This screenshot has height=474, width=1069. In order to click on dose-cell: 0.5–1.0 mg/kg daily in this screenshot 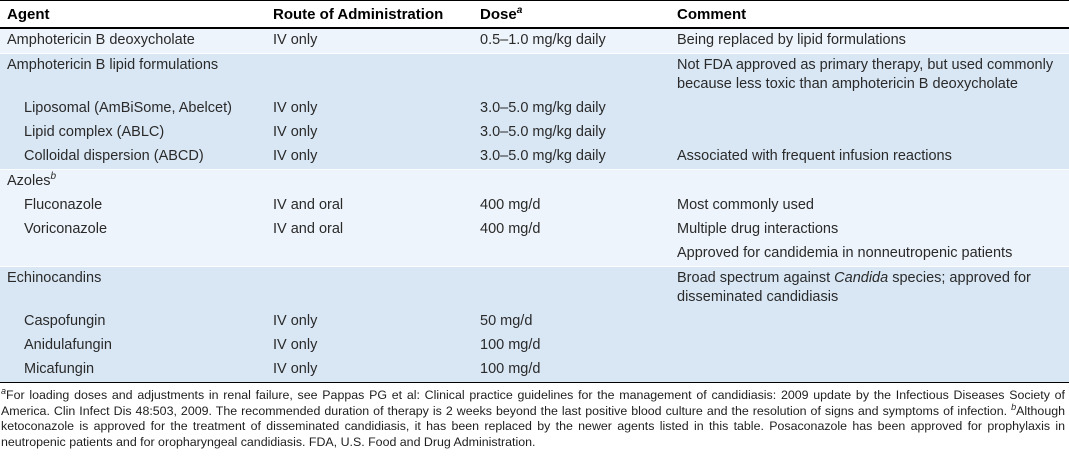, I will do `click(571, 40)`.